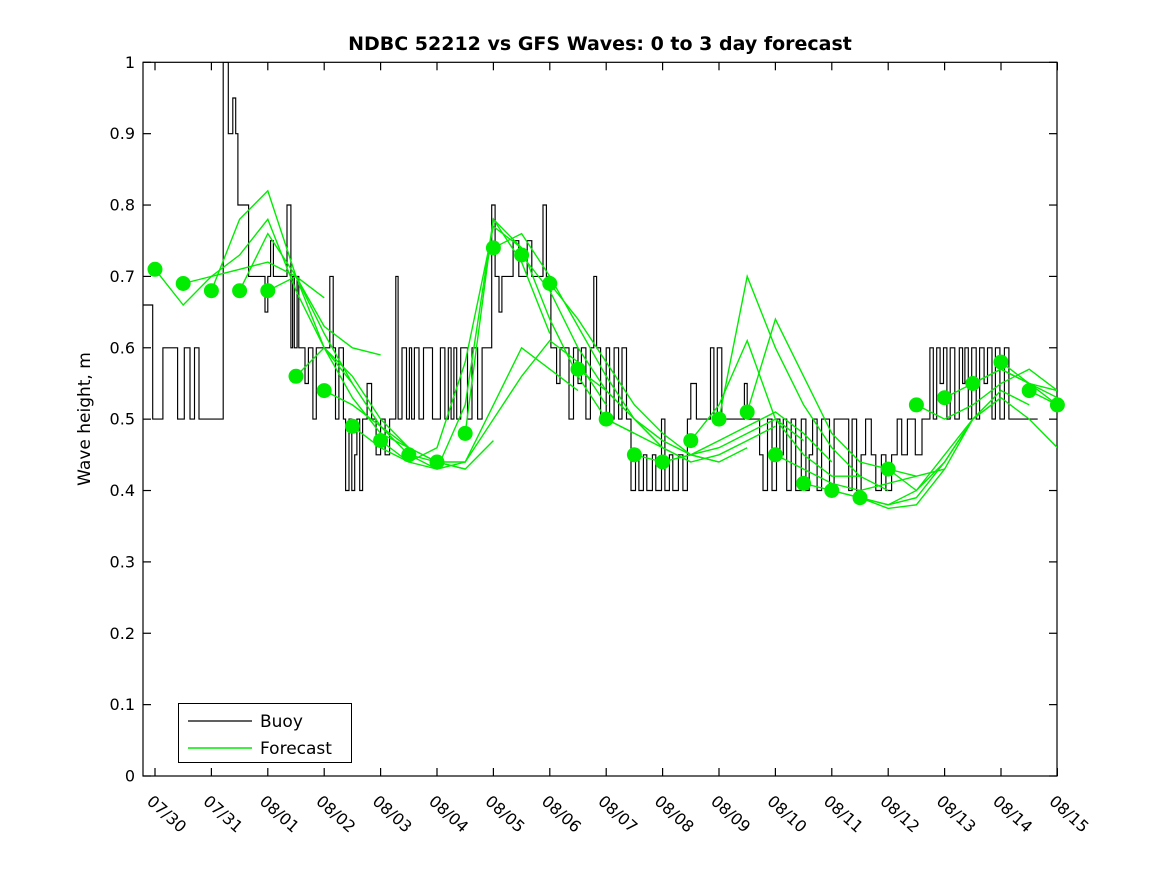  I want to click on x-tick-label: 08/02, so click(335, 813).